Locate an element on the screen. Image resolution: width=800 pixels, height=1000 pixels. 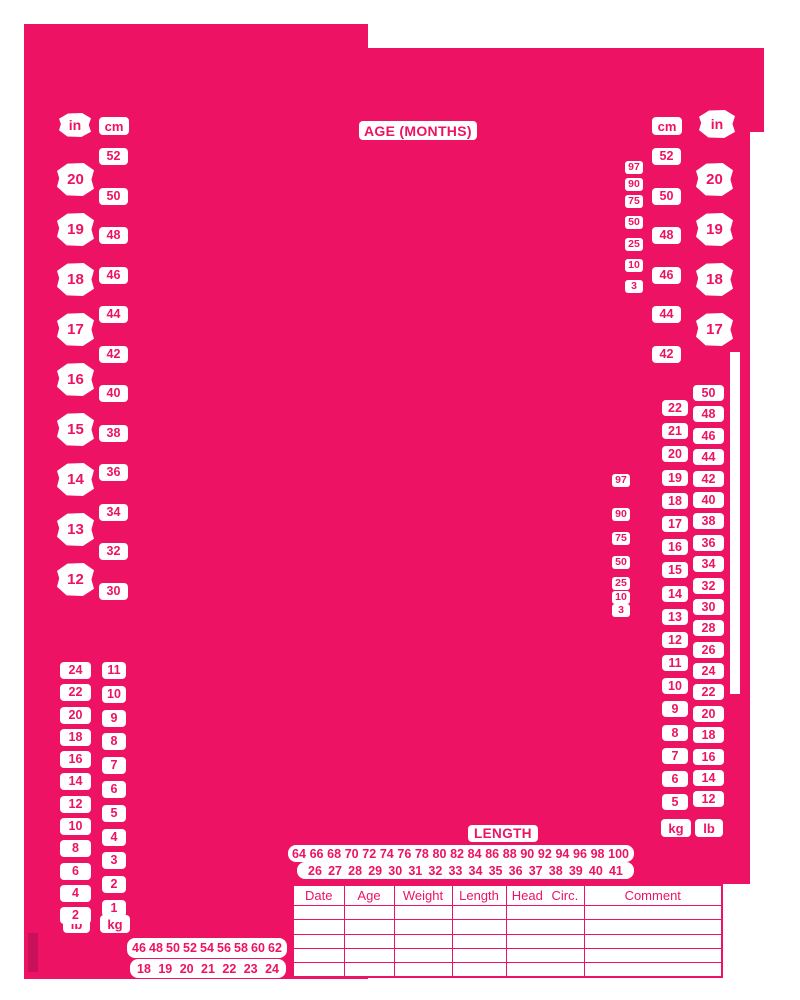
length-in-tick-label: 21 is located at coordinates (208, 968).